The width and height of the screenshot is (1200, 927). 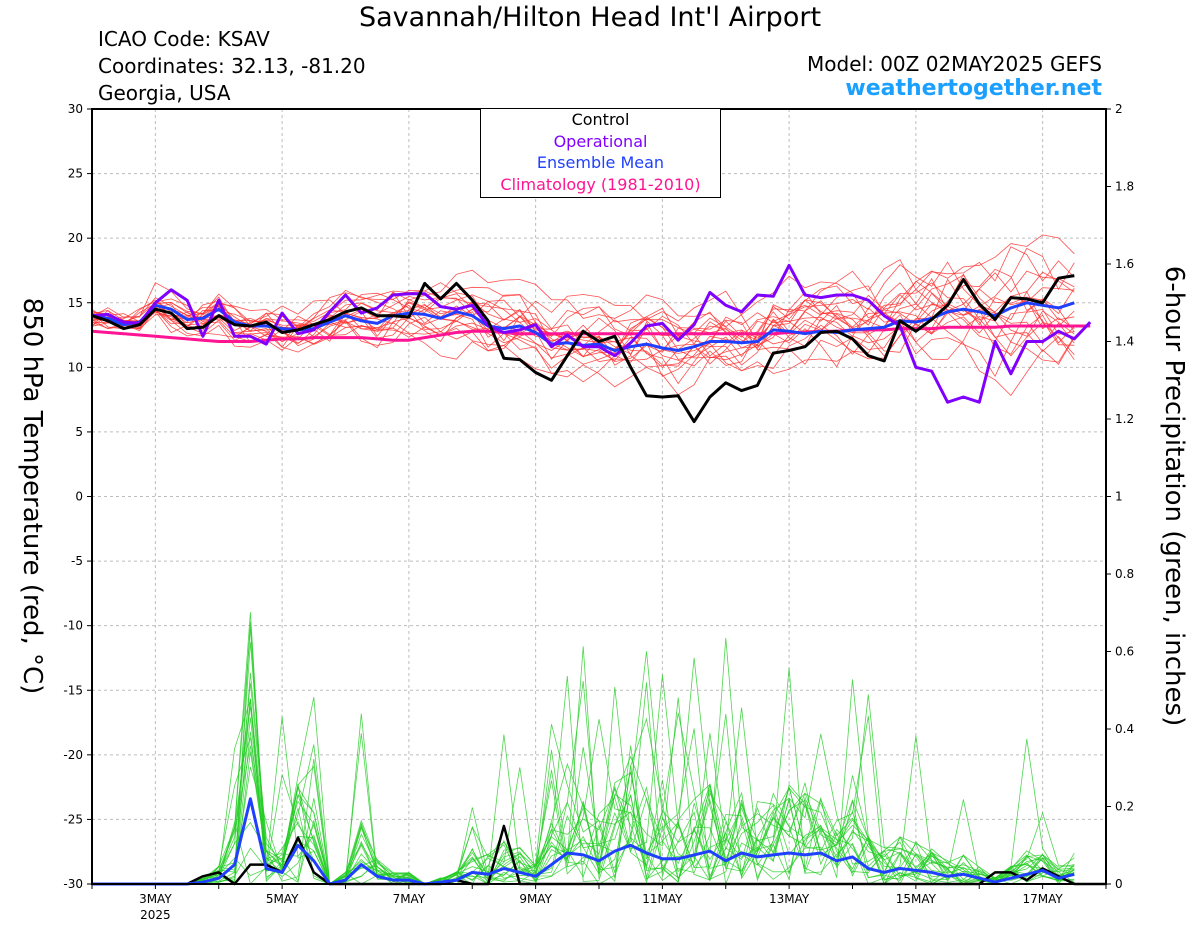 I want to click on right-tick-label: 0.2, so click(x=1124, y=807).